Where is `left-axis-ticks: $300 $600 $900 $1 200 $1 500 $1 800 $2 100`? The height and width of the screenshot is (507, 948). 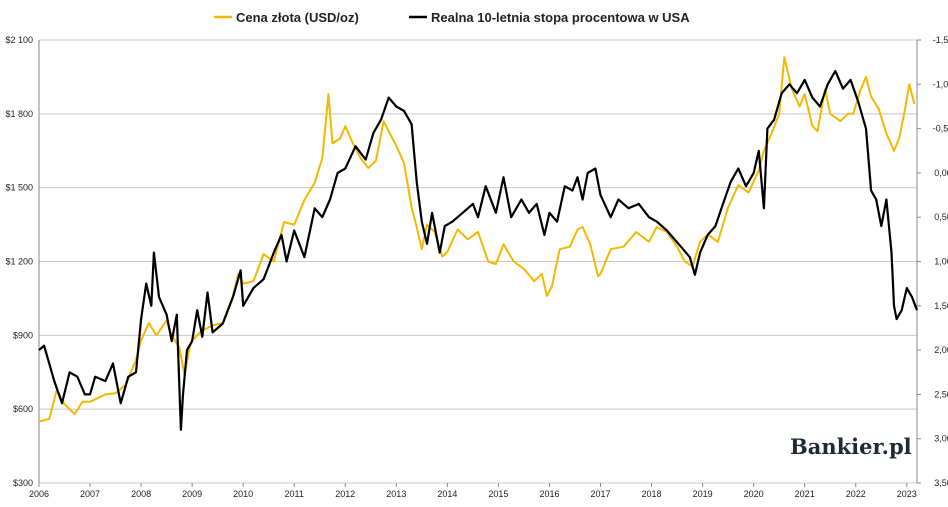 left-axis-ticks: $300 $600 $900 $1 200 $1 500 $1 800 $2 100 is located at coordinates (19, 261).